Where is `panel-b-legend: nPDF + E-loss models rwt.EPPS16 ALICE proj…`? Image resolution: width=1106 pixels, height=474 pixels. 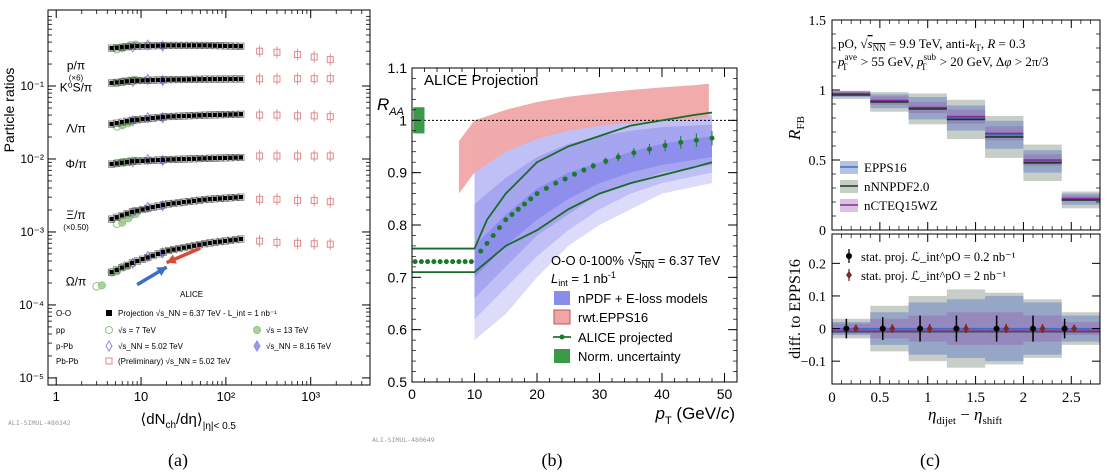 panel-b-legend: nPDF + E-loss models rwt.EPPS16 ALICE proj… is located at coordinates (630, 327).